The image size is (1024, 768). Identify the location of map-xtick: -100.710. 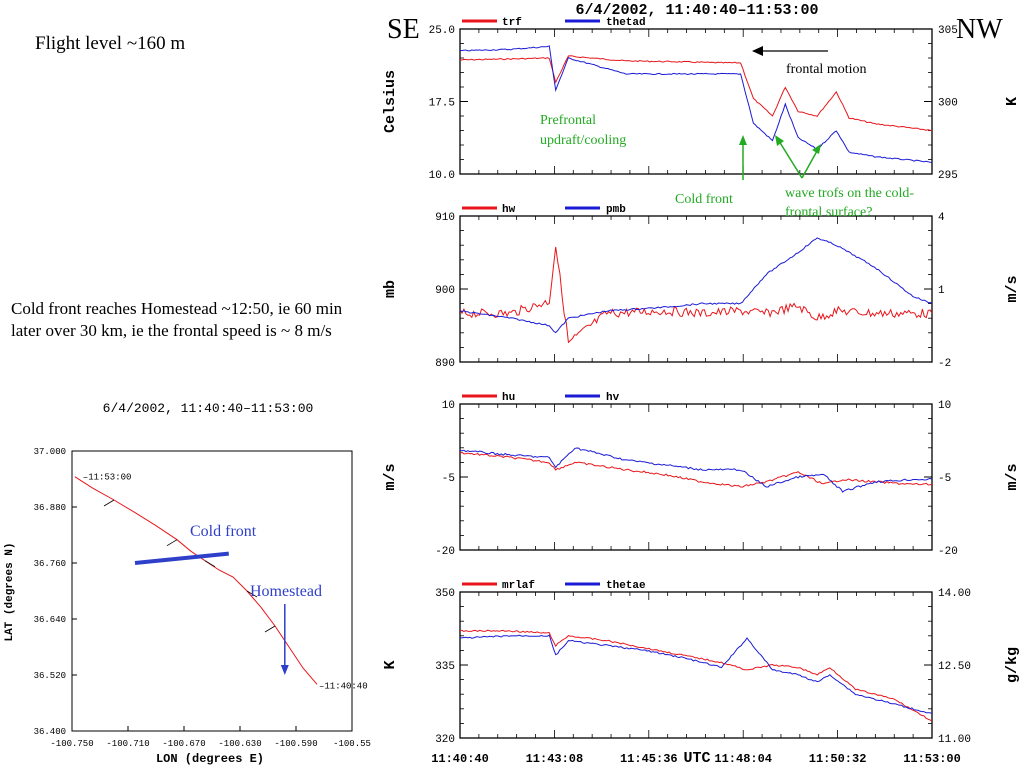
(127, 744).